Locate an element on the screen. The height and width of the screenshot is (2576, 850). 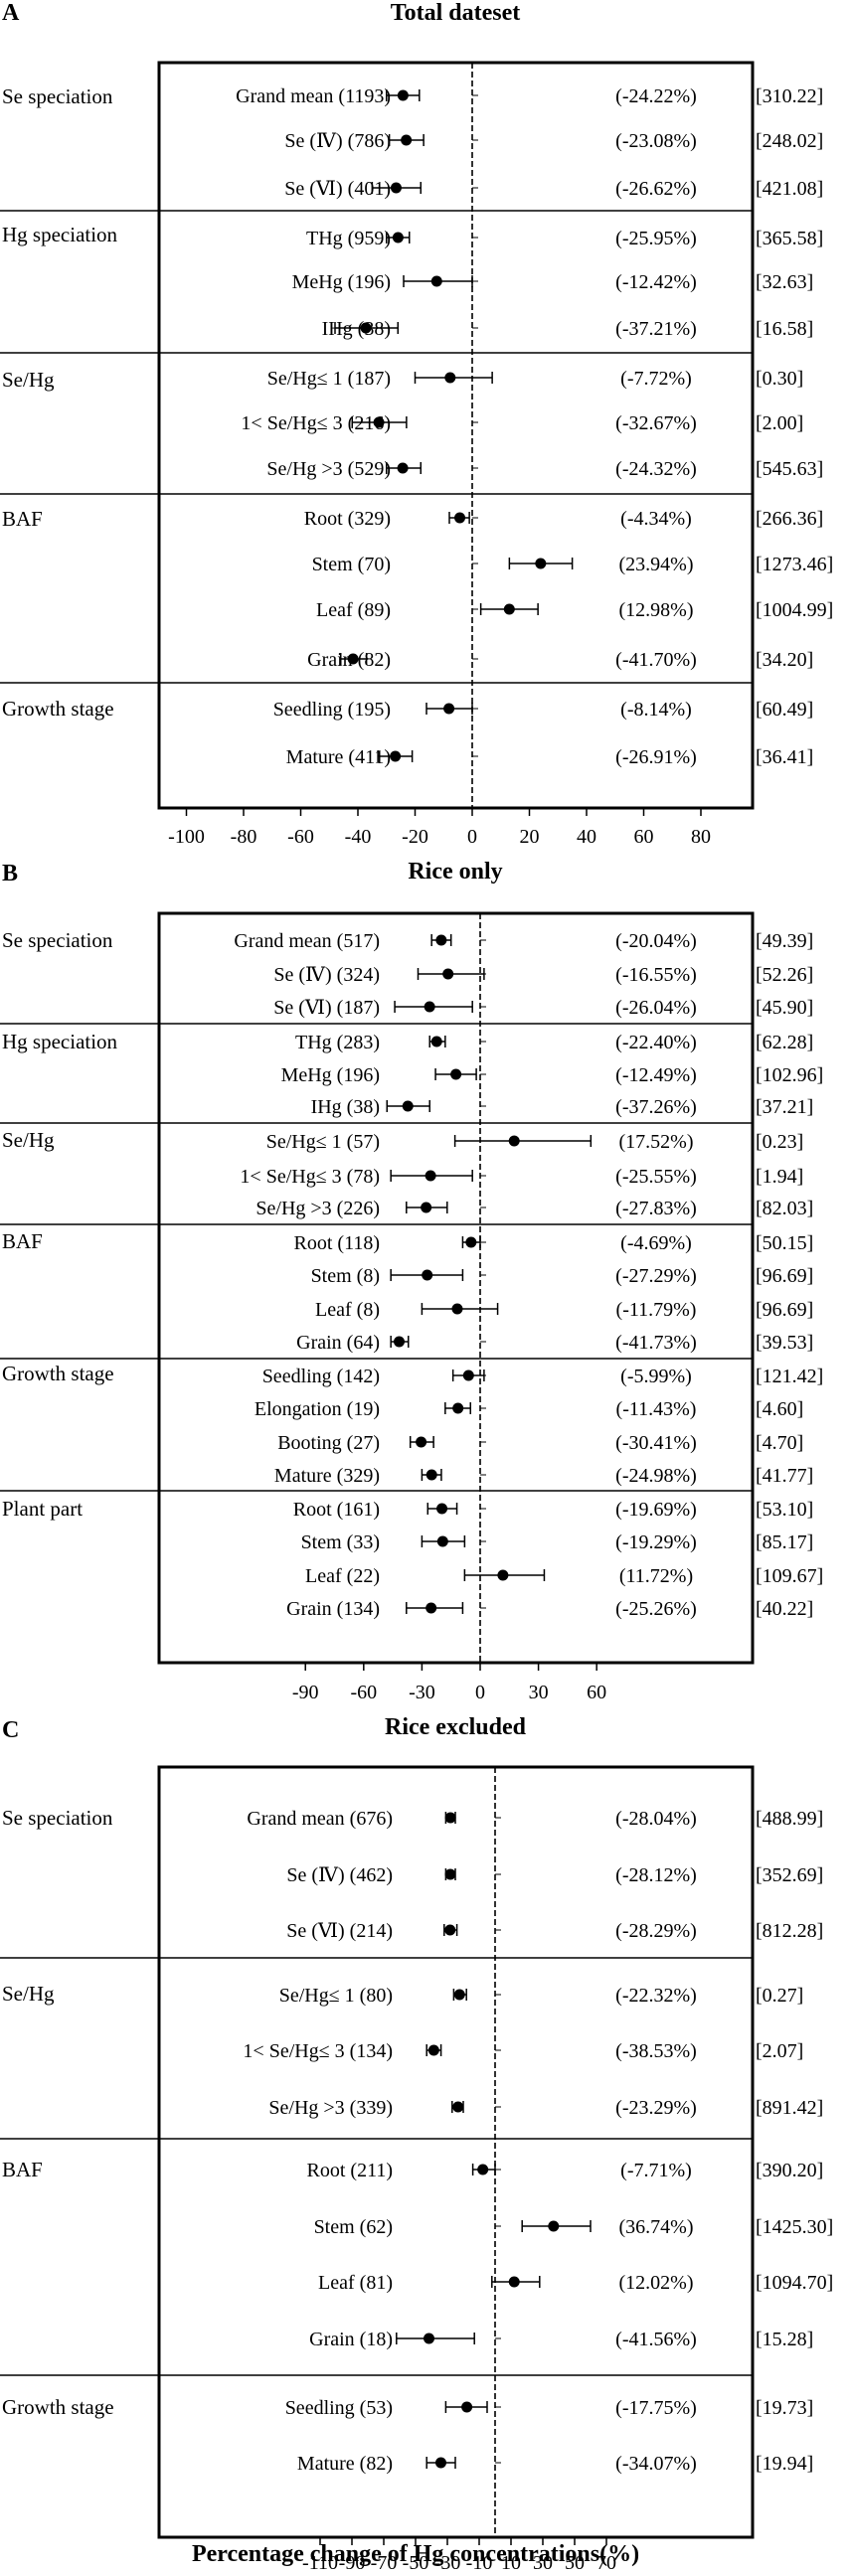
row-label: Stem (62) is located at coordinates (353, 2227).